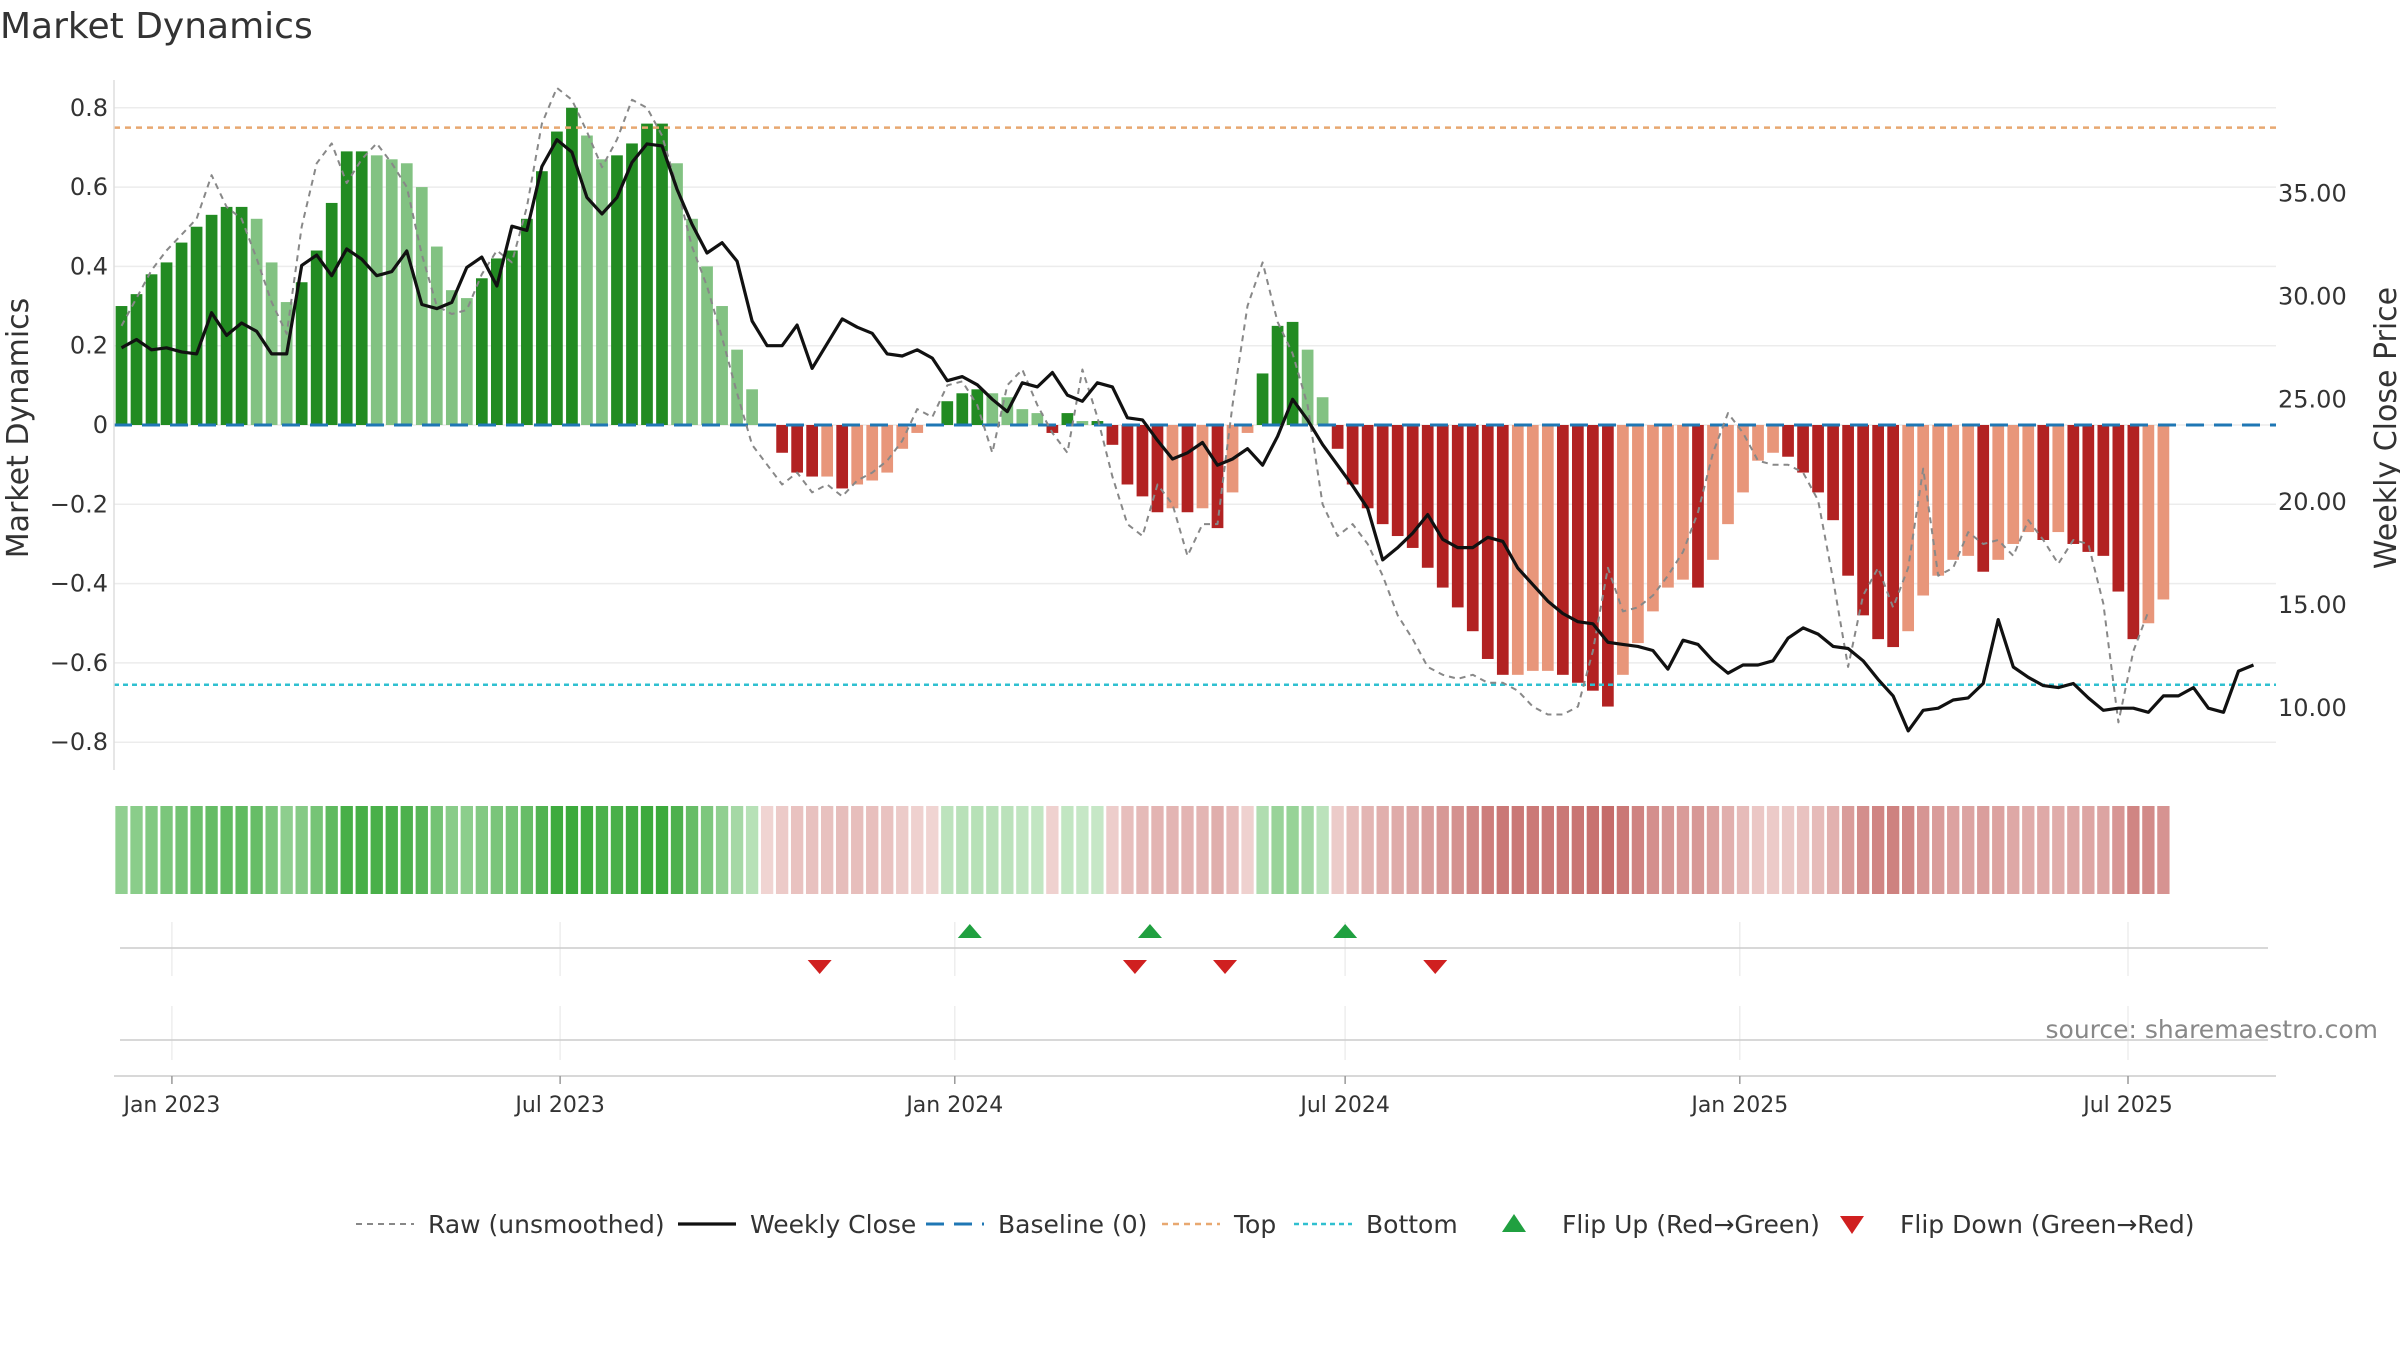  What do you see at coordinates (2047, 1224) in the screenshot?
I see `legend-label-flipdown: Flip Down (Green→Red)` at bounding box center [2047, 1224].